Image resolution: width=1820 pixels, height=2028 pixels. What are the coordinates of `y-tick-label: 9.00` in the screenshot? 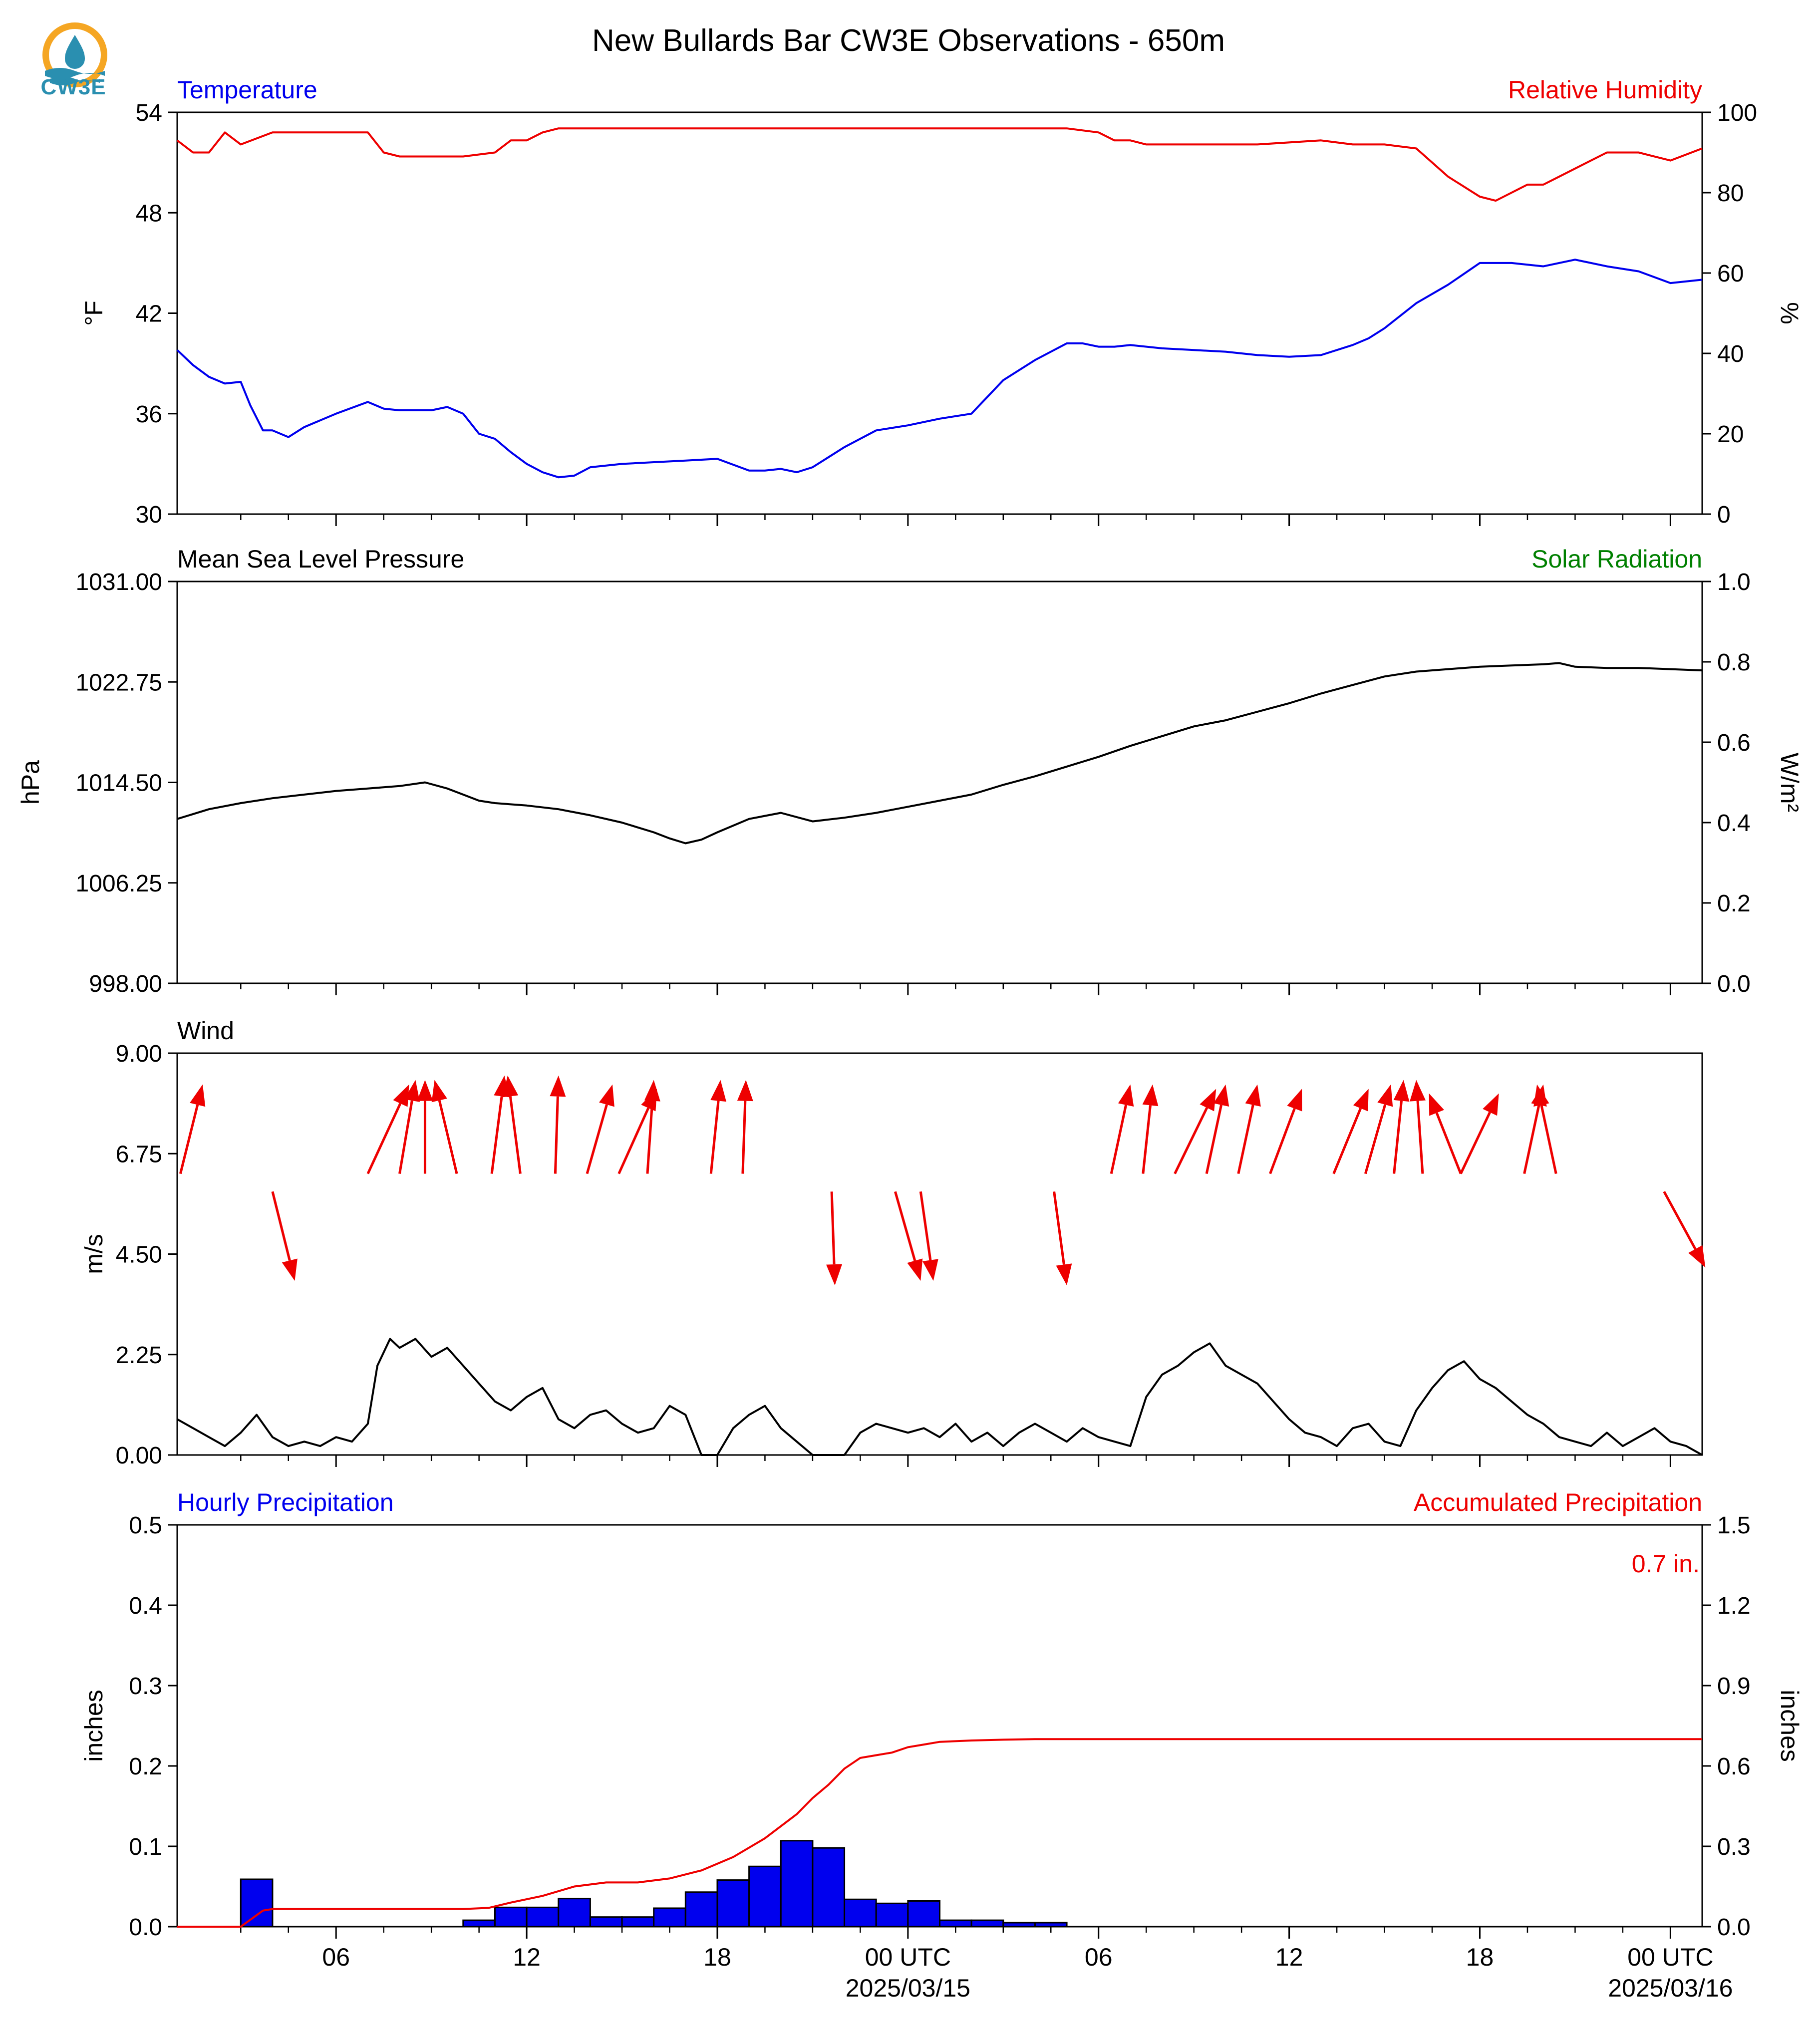 It's located at (139, 1054).